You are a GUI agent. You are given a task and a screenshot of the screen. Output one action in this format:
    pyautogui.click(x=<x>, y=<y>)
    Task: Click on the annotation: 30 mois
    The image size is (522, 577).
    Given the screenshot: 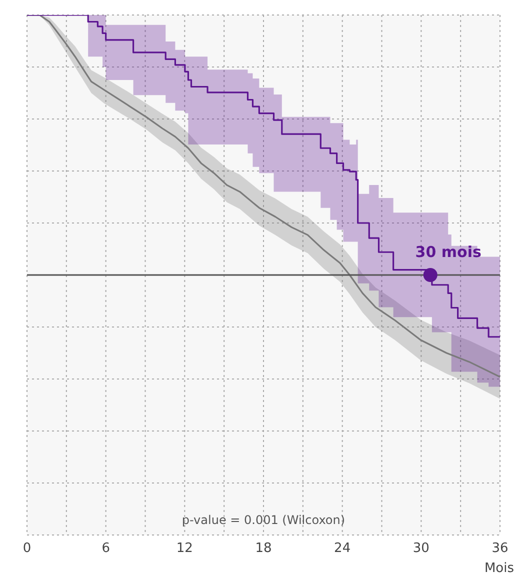 What is the action you would take?
    pyautogui.click(x=448, y=252)
    